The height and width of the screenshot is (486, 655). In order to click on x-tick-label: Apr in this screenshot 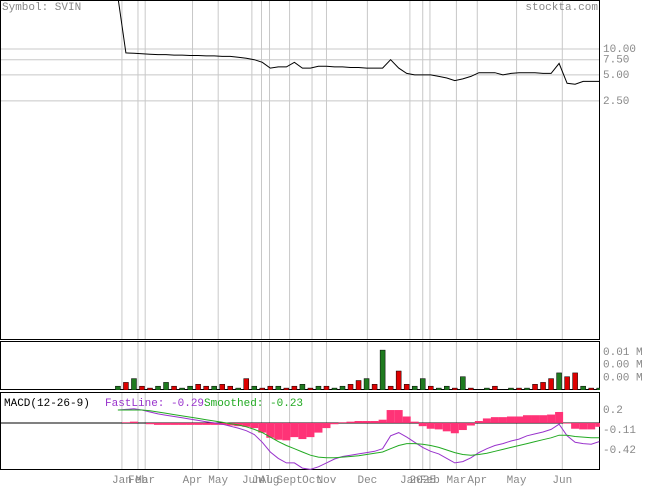, I will do `click(193, 480)`.